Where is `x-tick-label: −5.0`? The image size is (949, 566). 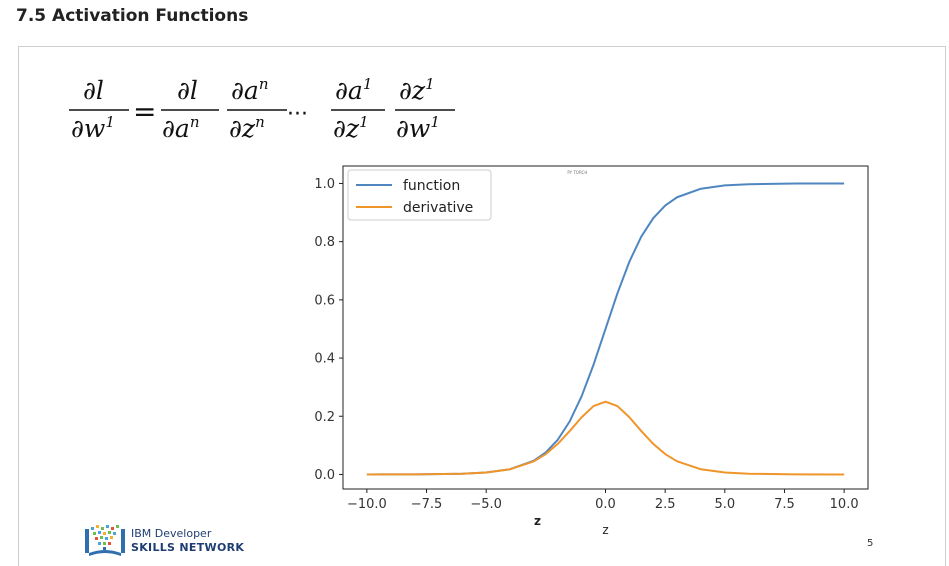
x-tick-label: −5.0 is located at coordinates (486, 504).